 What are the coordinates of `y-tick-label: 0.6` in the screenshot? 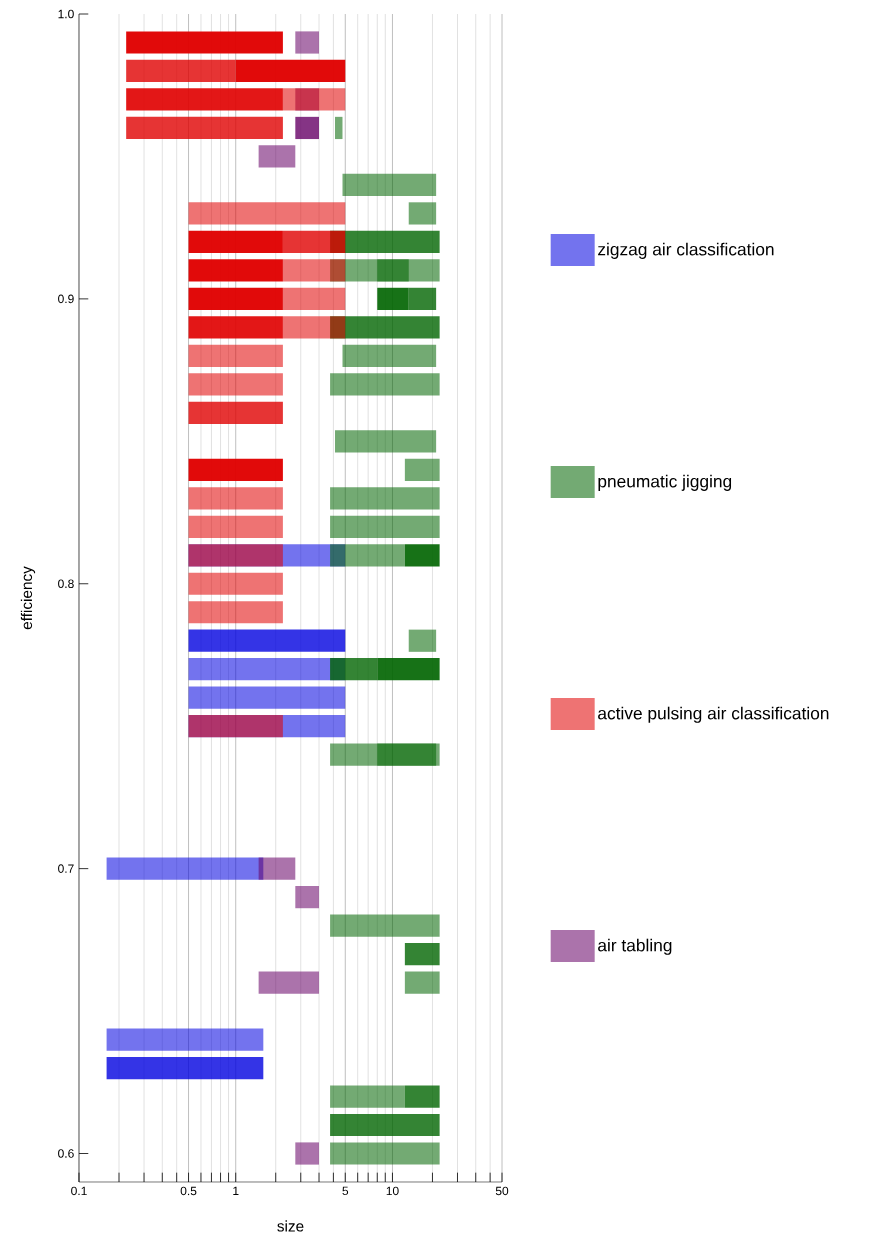 It's located at (66, 1153).